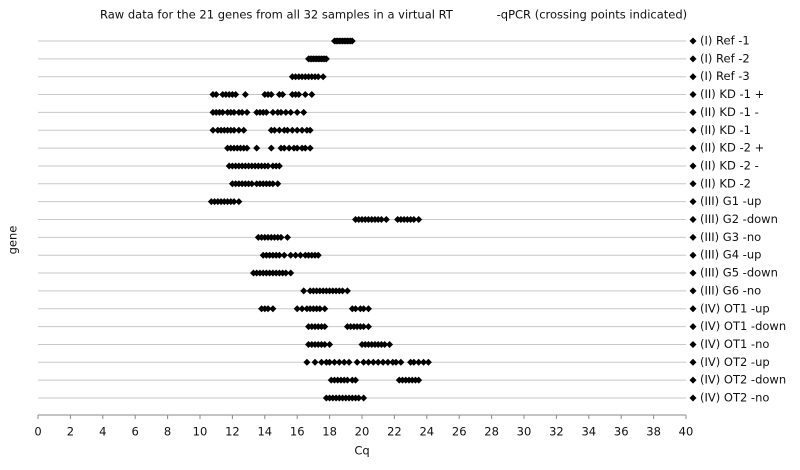 The width and height of the screenshot is (800, 470). What do you see at coordinates (739, 219) in the screenshot?
I see `category-label: (III) G2 -down` at bounding box center [739, 219].